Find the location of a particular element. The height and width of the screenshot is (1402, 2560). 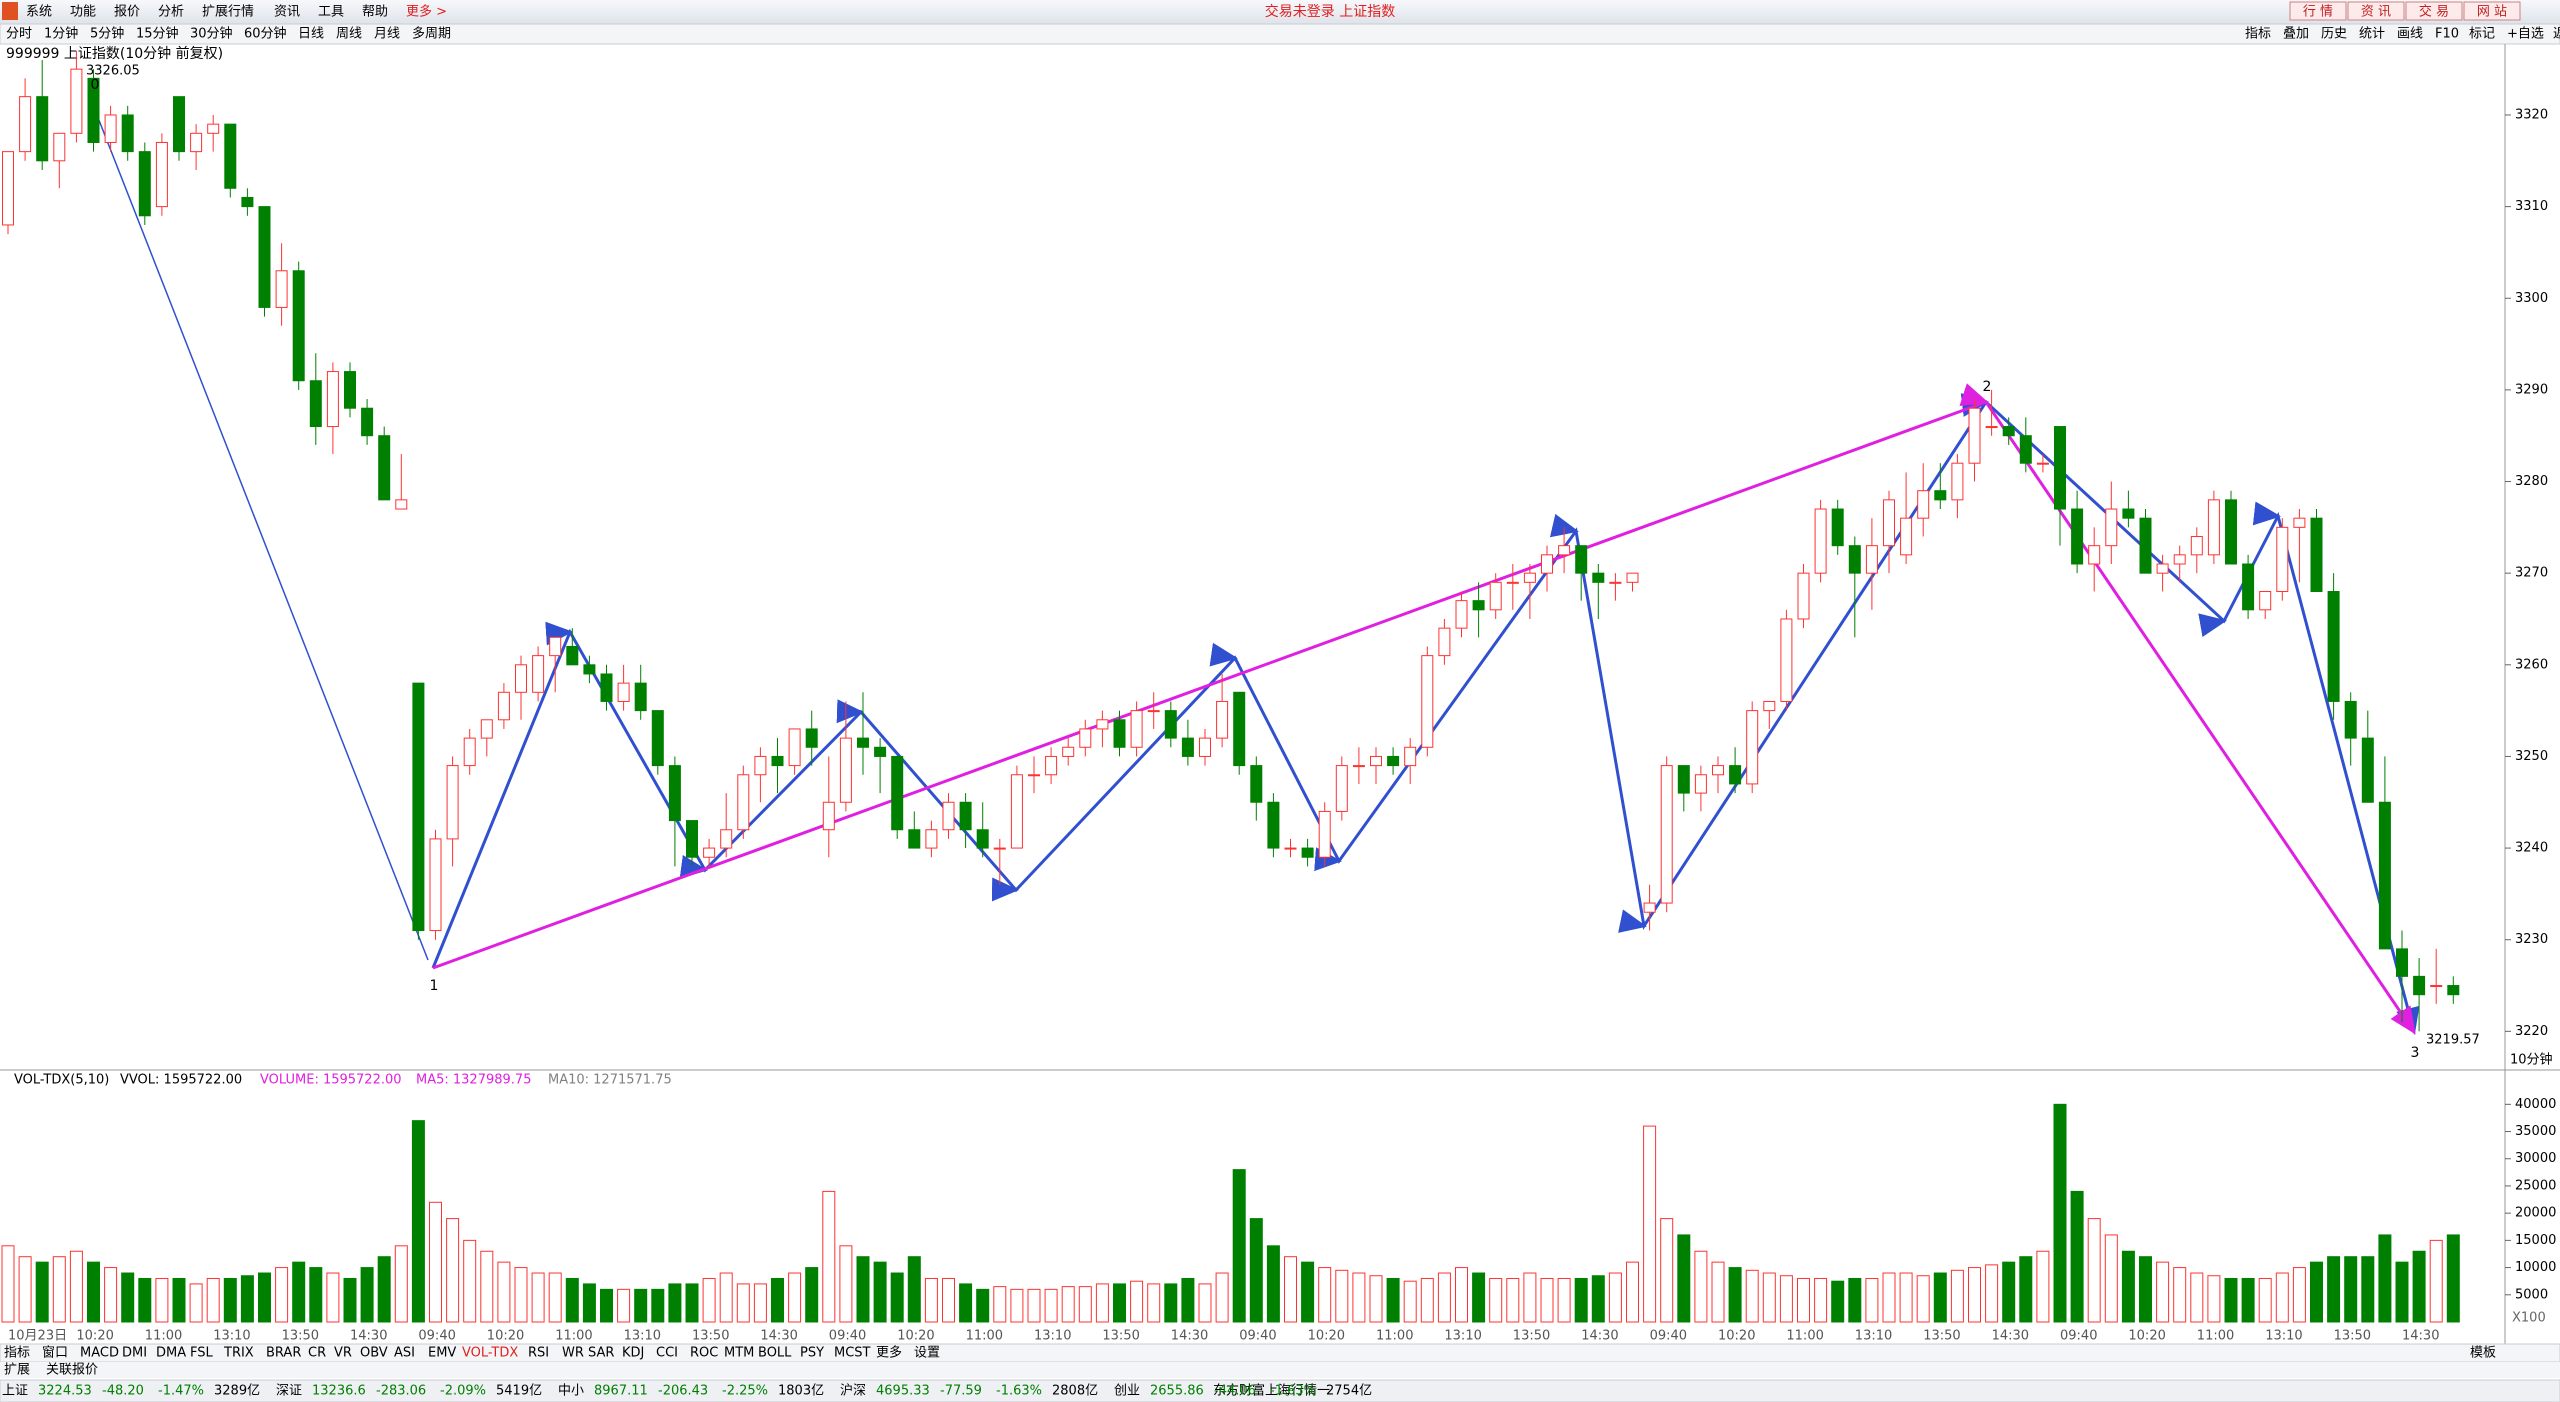

tool-button: 历史 is located at coordinates (2334, 34).